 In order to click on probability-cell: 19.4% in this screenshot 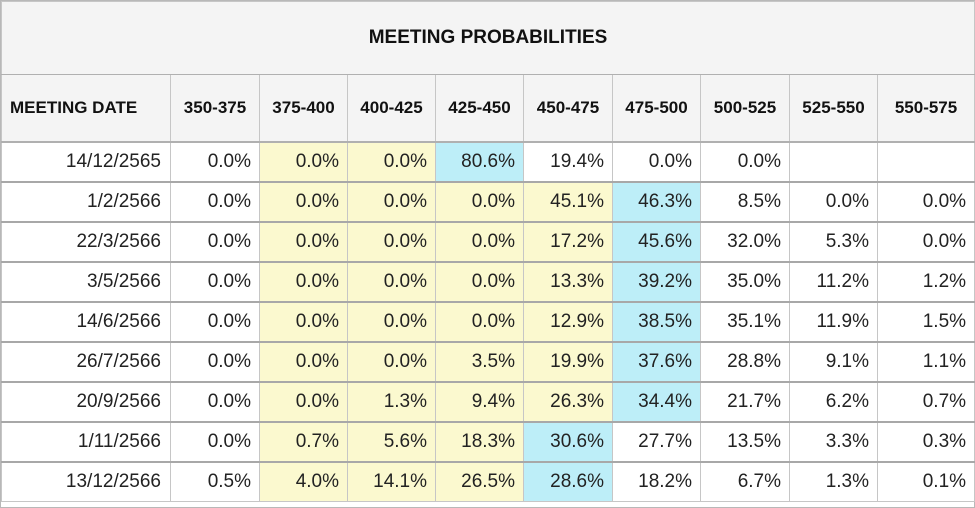, I will do `click(568, 162)`.